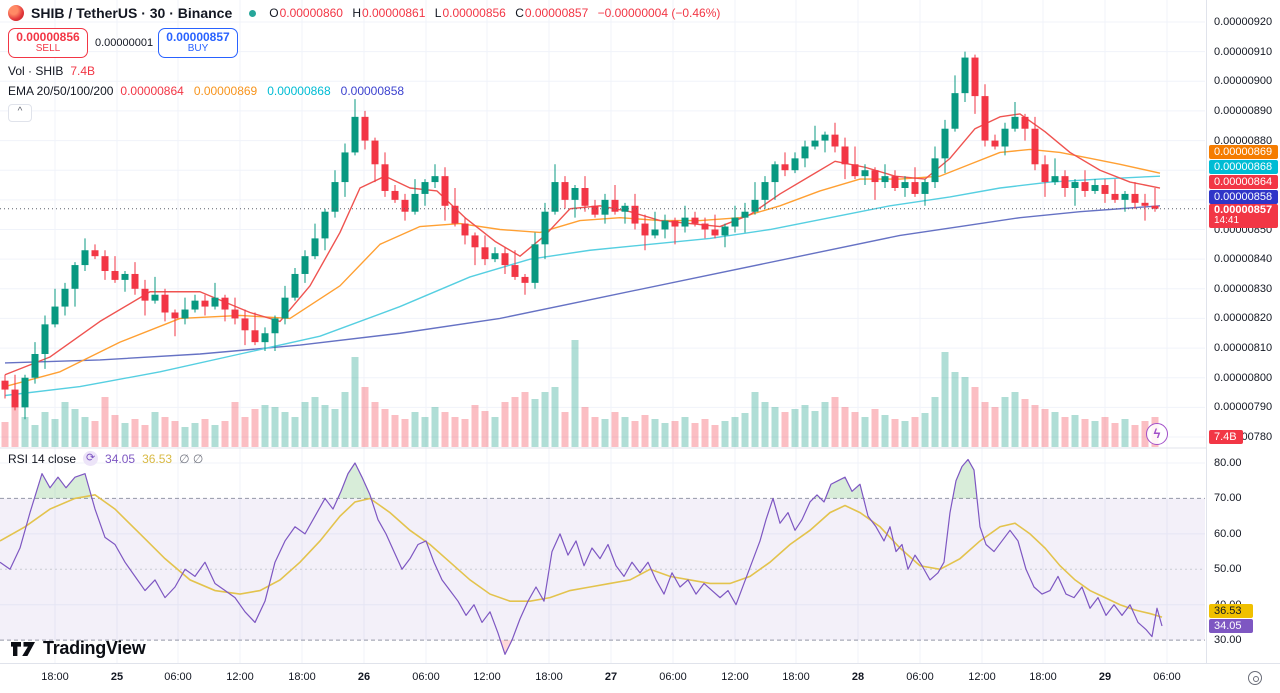 The height and width of the screenshot is (693, 1280). Describe the element at coordinates (78, 648) in the screenshot. I see `tradingview-watermark: TradingView` at that location.